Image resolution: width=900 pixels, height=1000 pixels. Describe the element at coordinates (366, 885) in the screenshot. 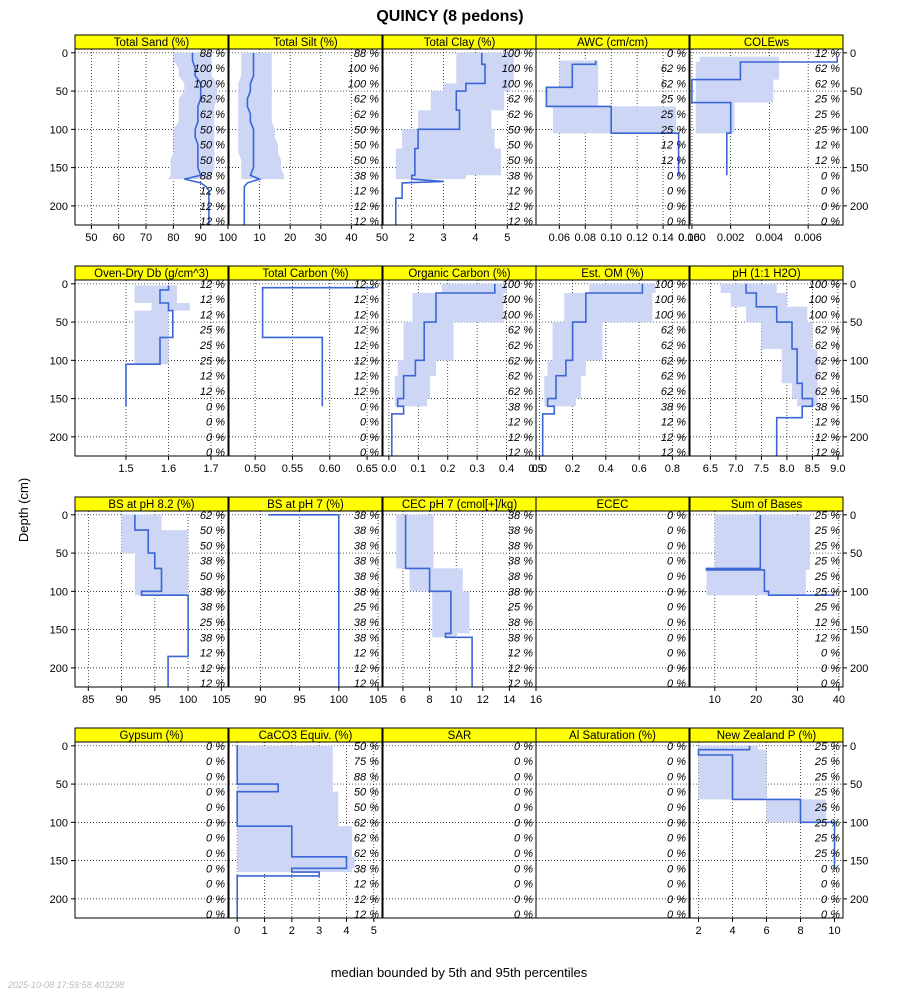

I see `panel-caco3-equiv-pct-label: 12 %` at that location.